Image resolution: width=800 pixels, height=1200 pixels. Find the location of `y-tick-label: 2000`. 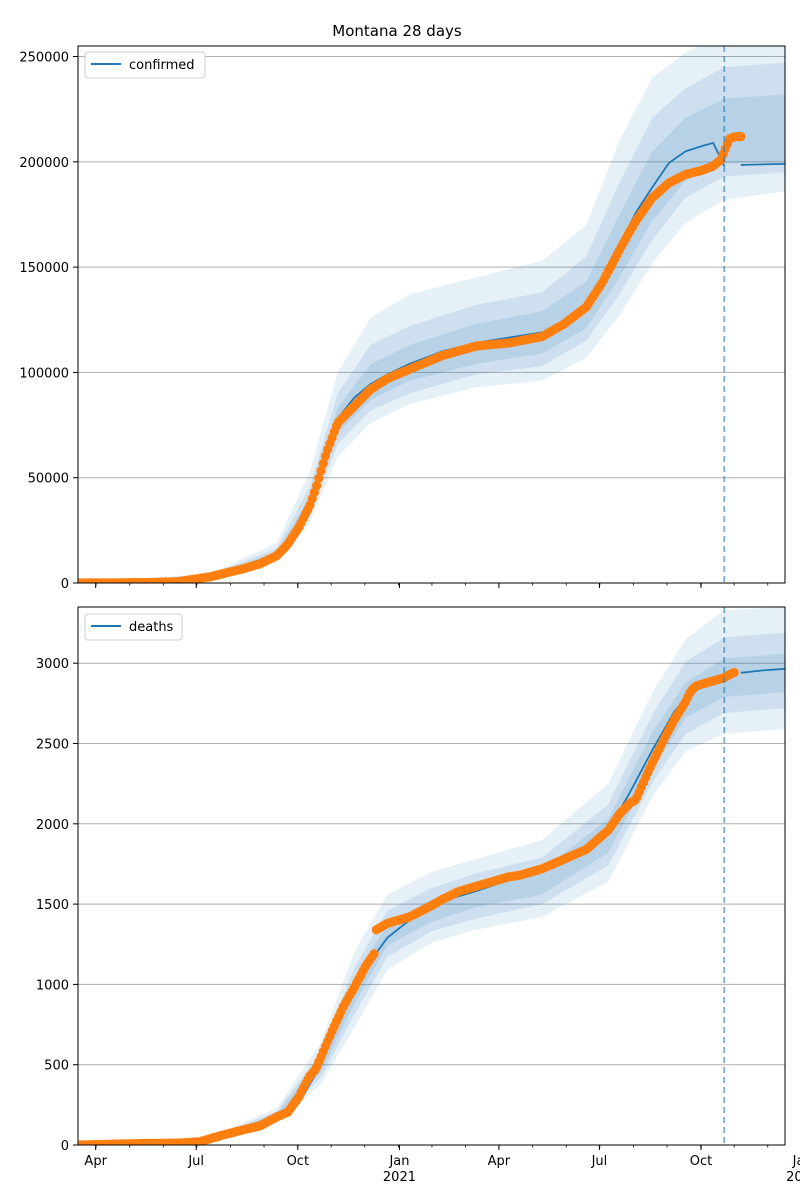

y-tick-label: 2000 is located at coordinates (52, 825).